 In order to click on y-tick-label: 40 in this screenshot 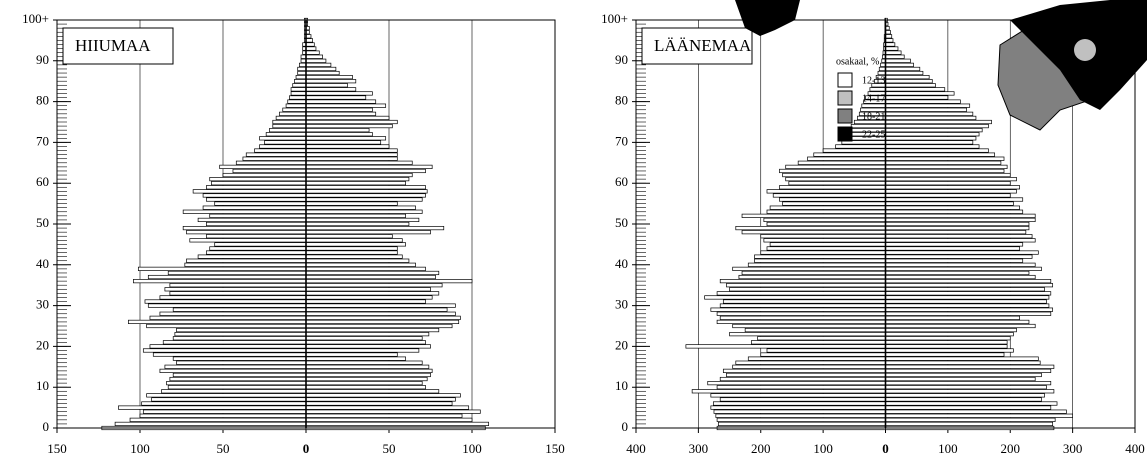, I will do `click(42, 263)`.